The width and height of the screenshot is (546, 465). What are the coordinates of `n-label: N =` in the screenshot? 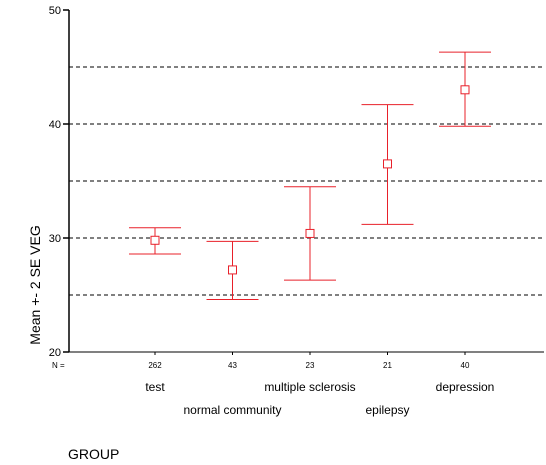 It's located at (58, 365).